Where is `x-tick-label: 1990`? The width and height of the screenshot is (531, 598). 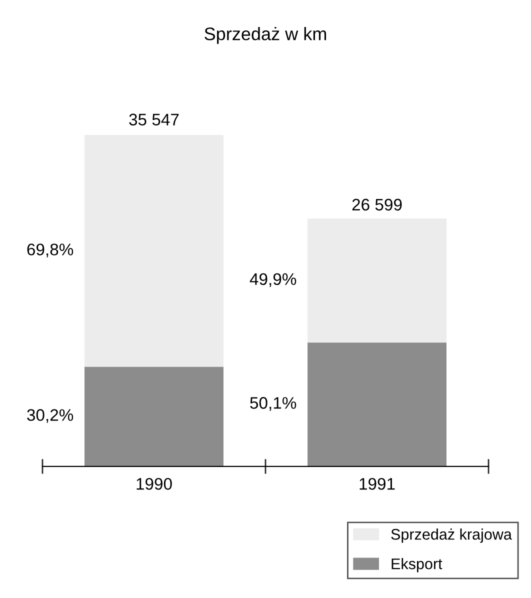
x-tick-label: 1990 is located at coordinates (154, 484).